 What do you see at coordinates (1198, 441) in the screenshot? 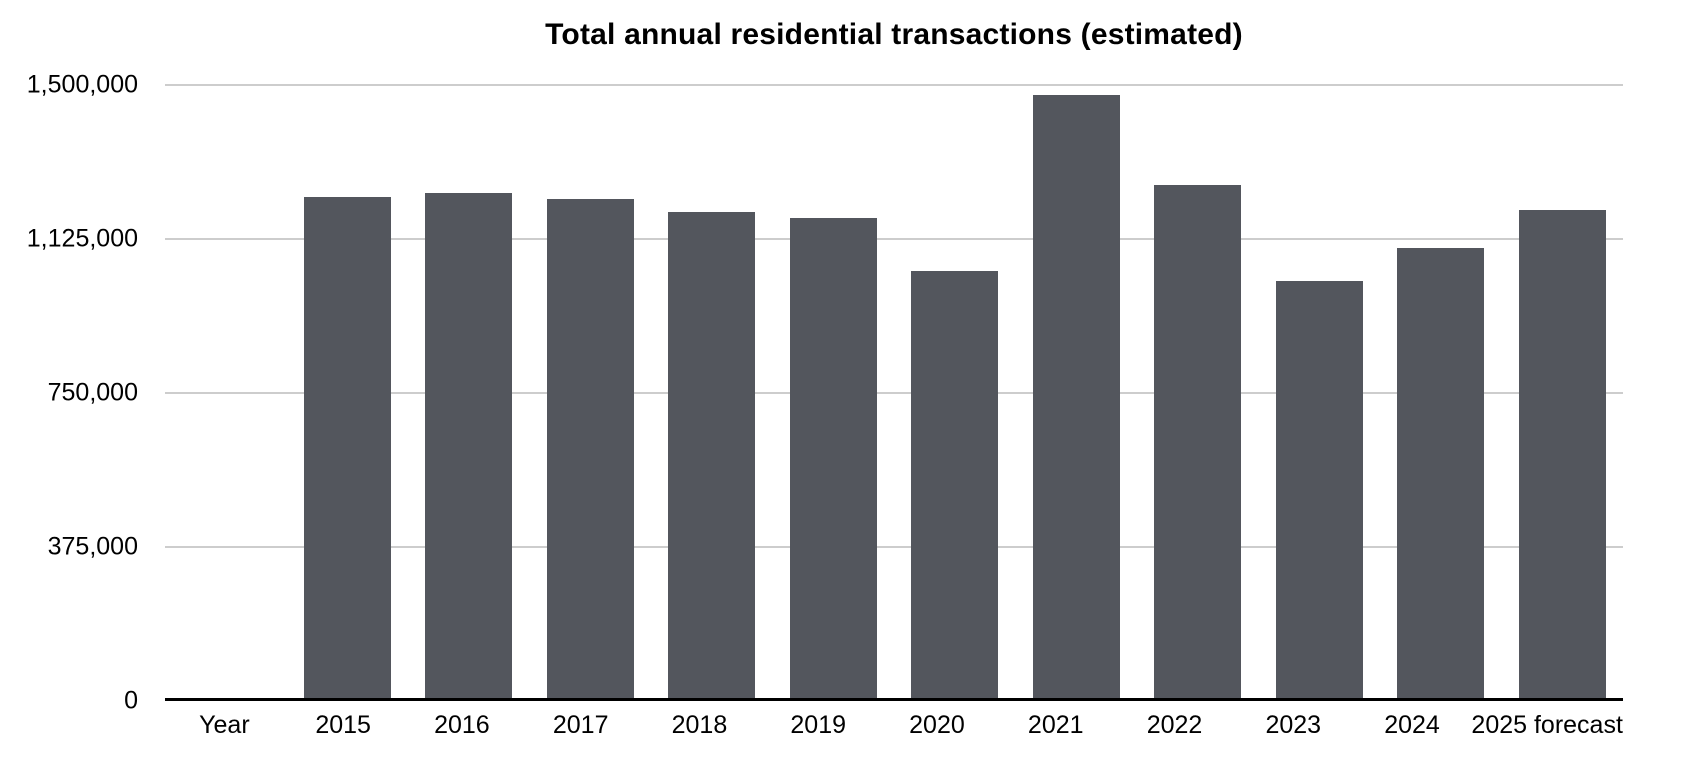
I see `bar-2022` at bounding box center [1198, 441].